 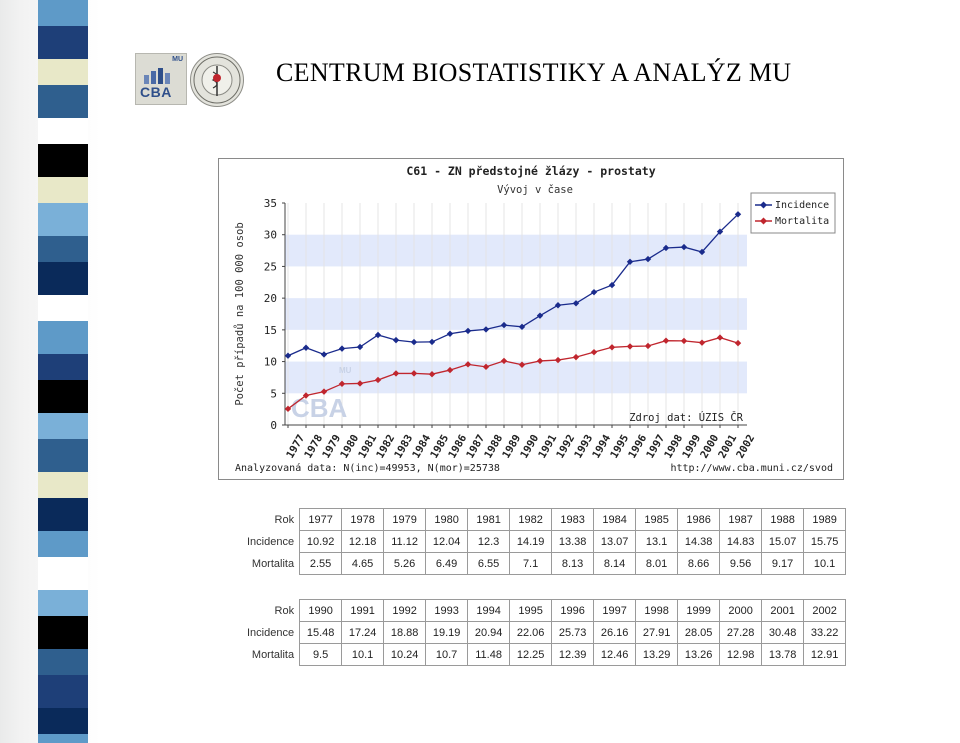 What do you see at coordinates (270, 203) in the screenshot?
I see `y-tick-label: 35` at bounding box center [270, 203].